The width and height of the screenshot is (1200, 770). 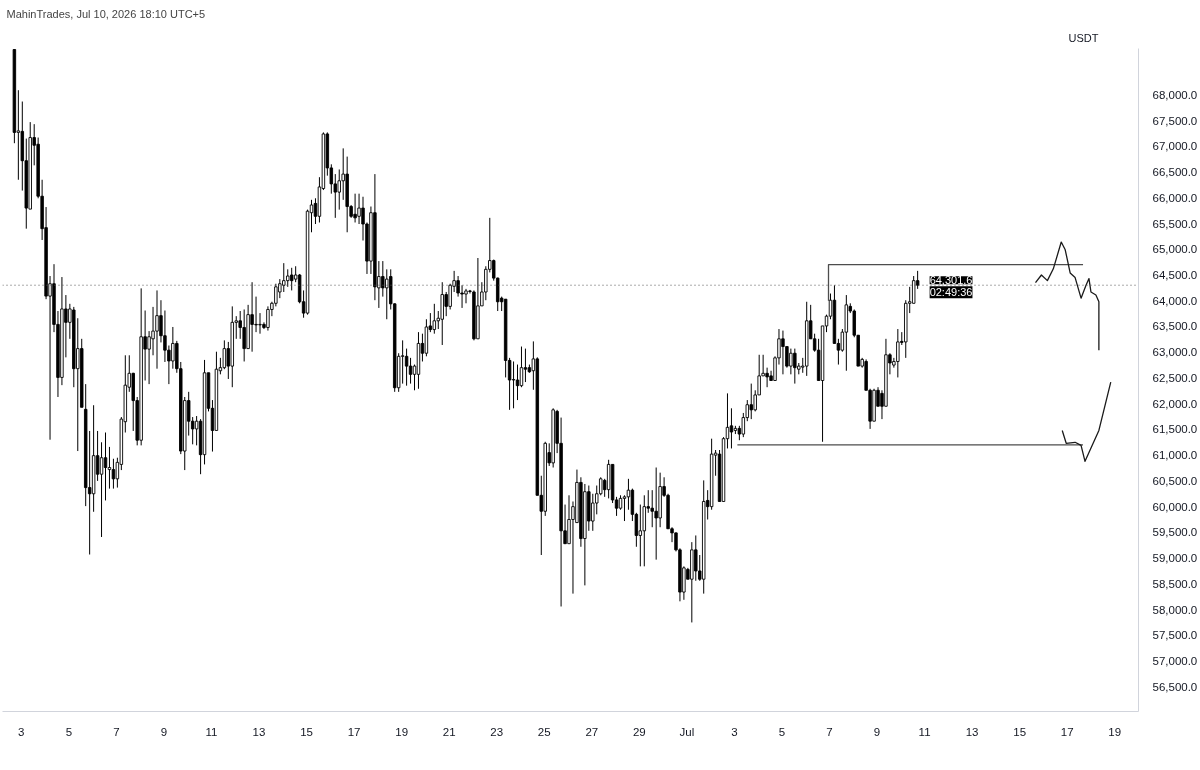 What do you see at coordinates (951, 286) in the screenshot?
I see `ref-line-label: 64,301.6 02:49:36` at bounding box center [951, 286].